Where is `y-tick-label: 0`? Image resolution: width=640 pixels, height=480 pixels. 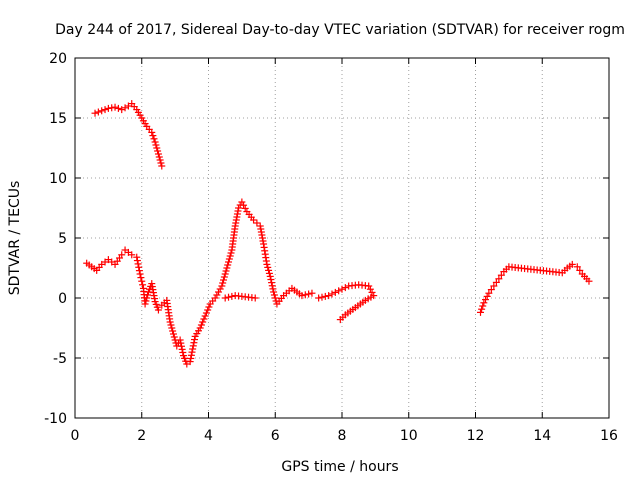
y-tick-label: 0 is located at coordinates (62, 299).